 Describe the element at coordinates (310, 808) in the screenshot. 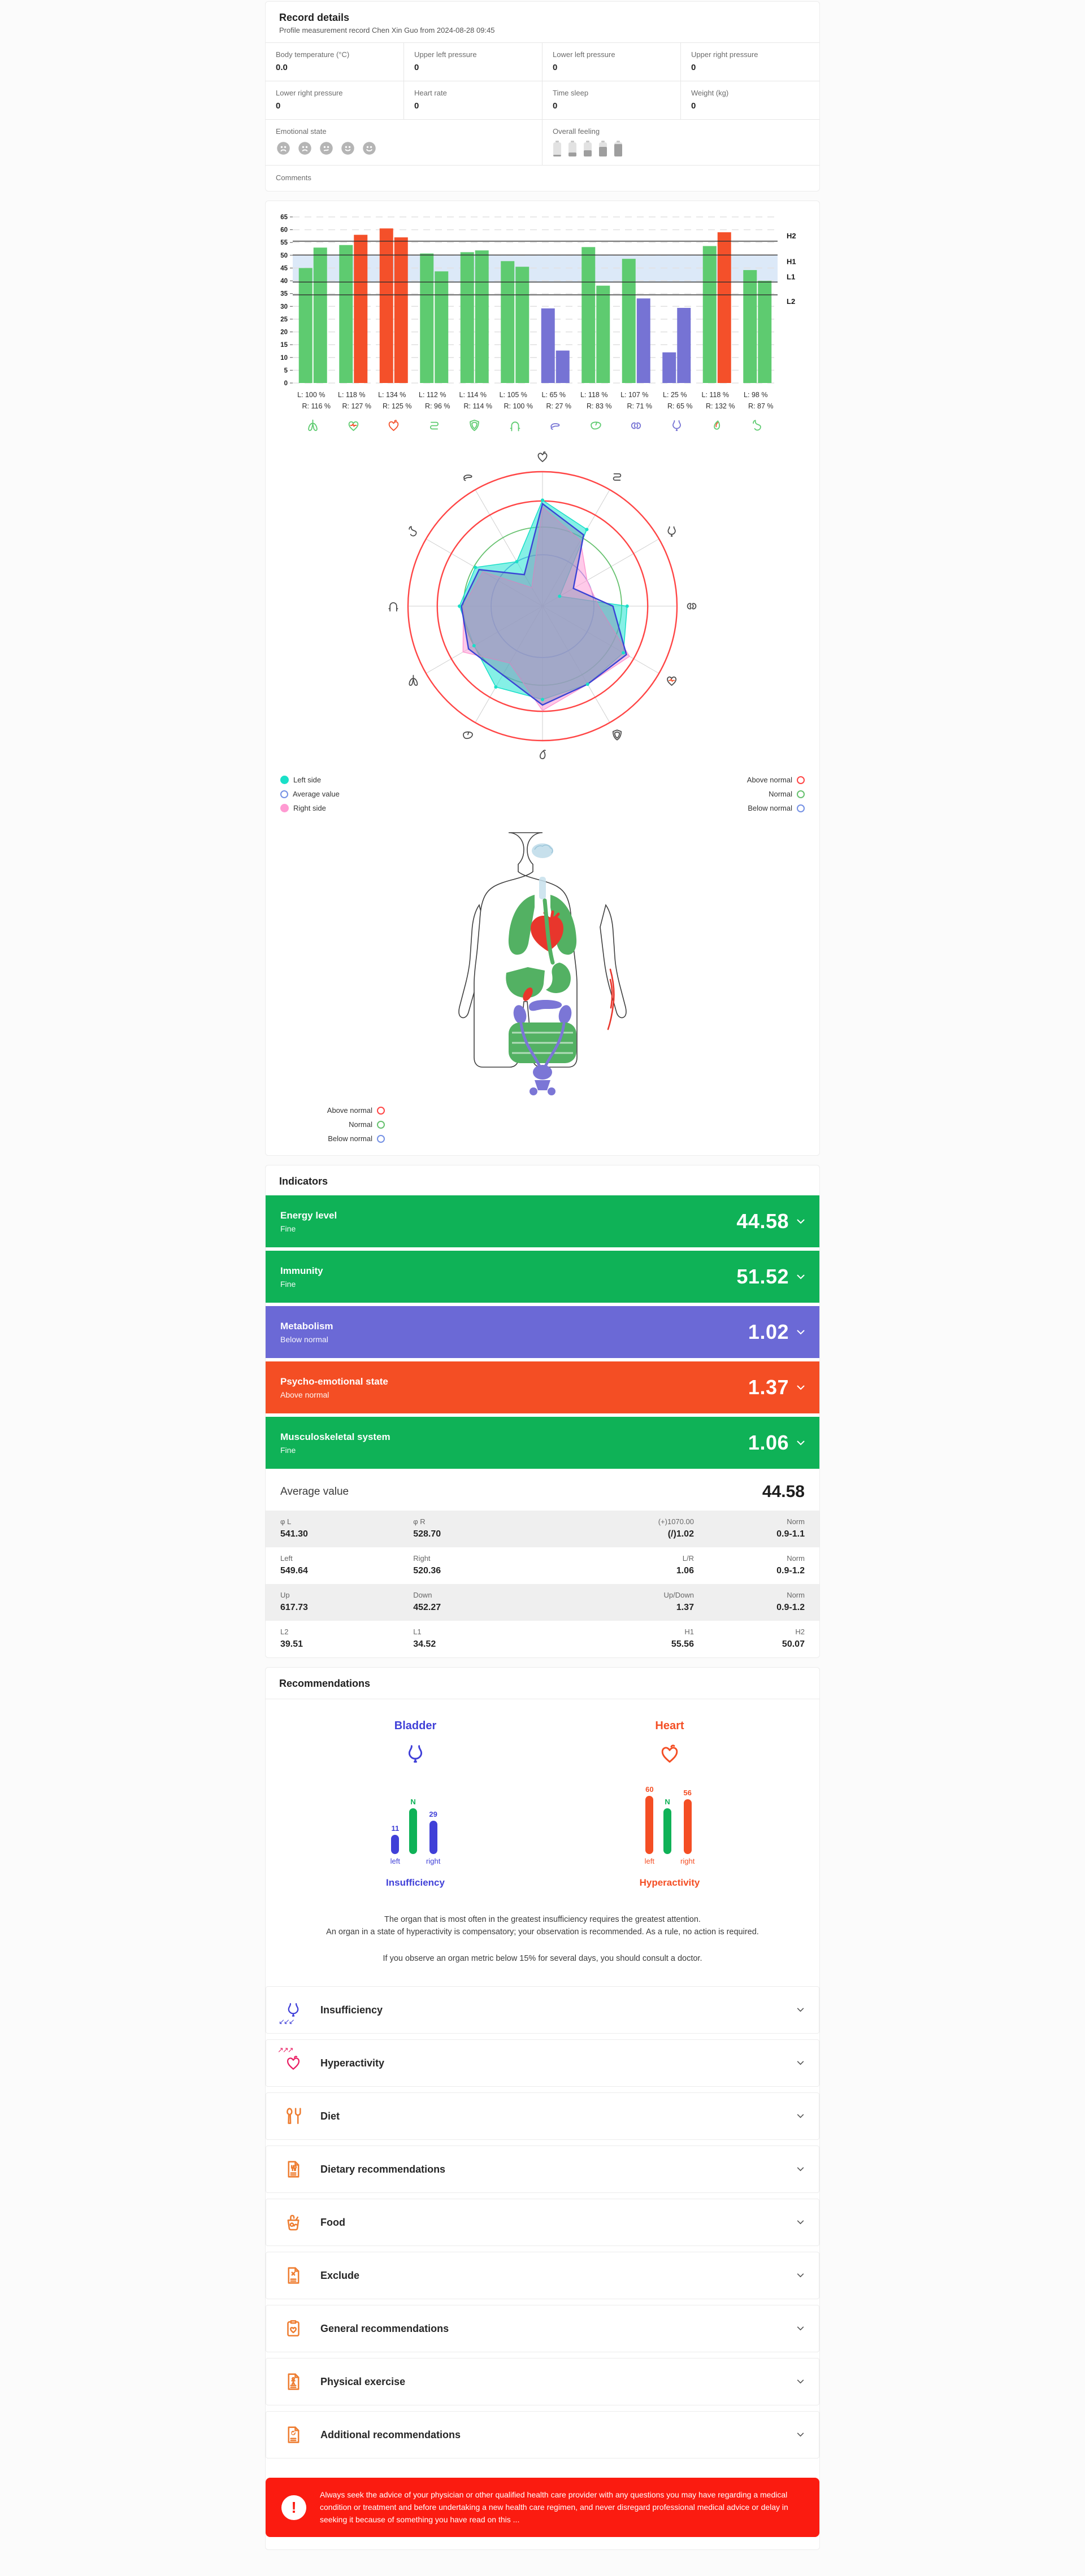

I see `legend-item: Right side` at that location.